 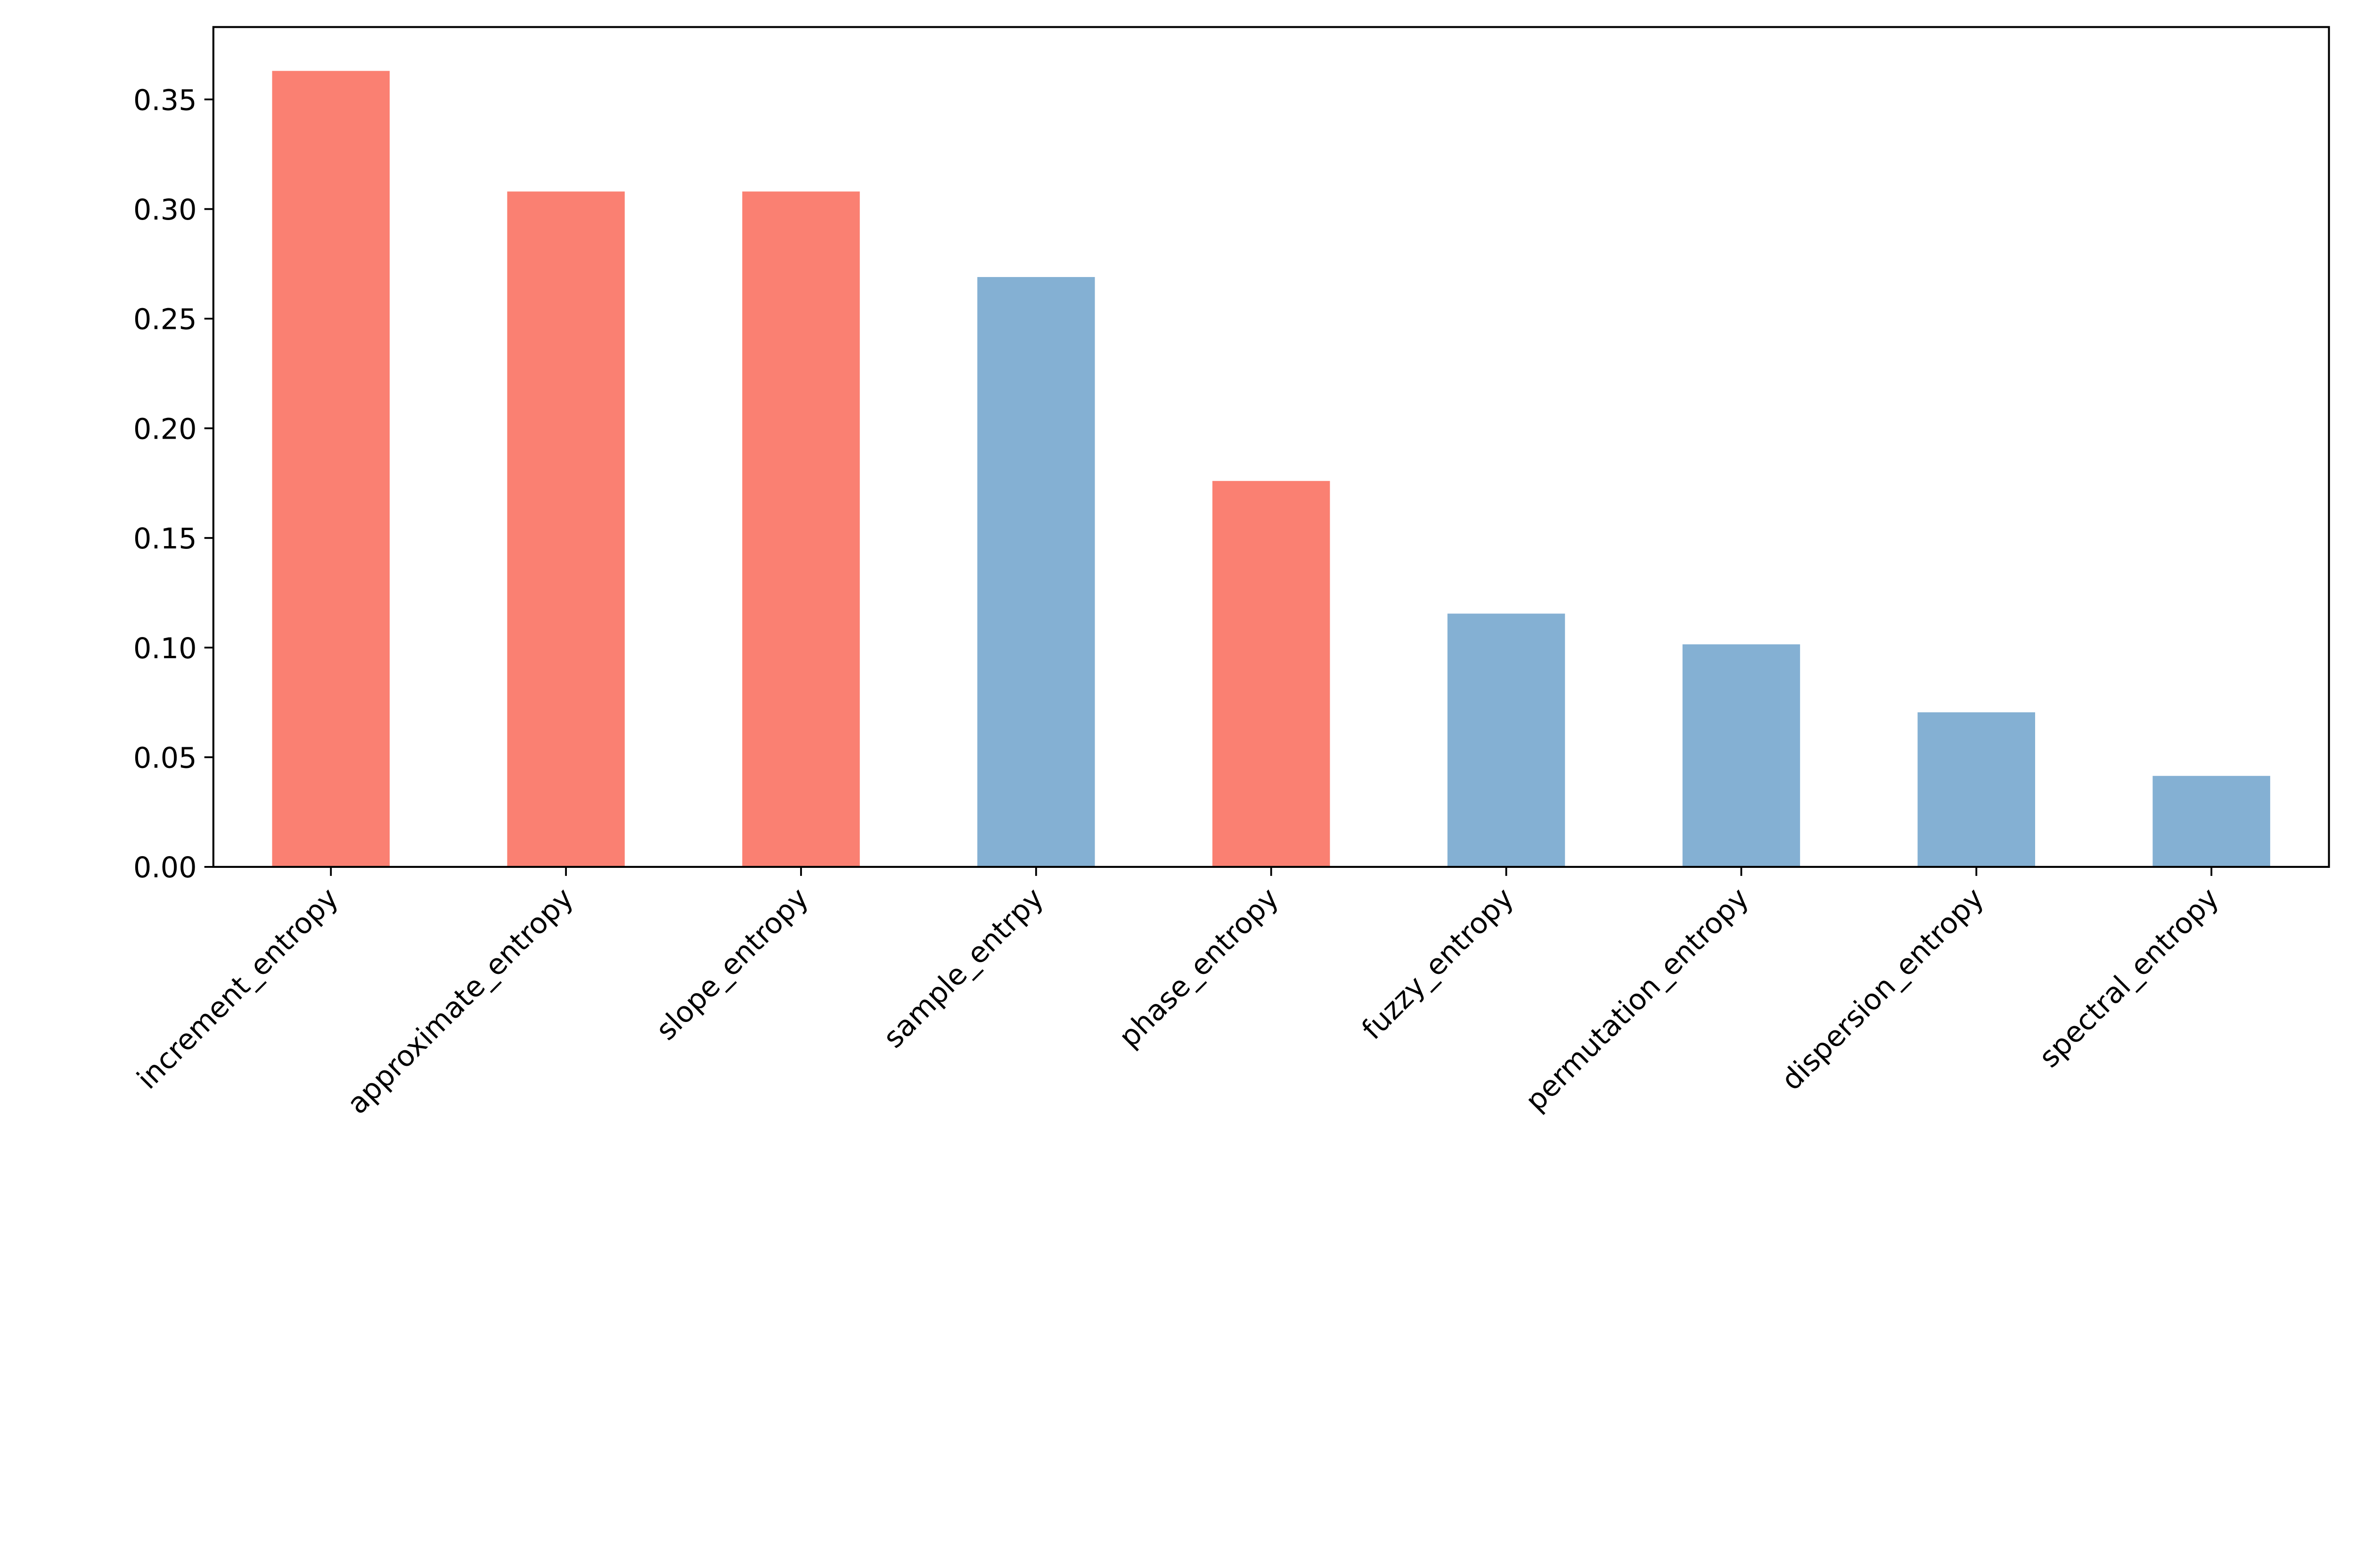 I want to click on x-tick-label: fuzzy_entropy, so click(x=1438, y=964).